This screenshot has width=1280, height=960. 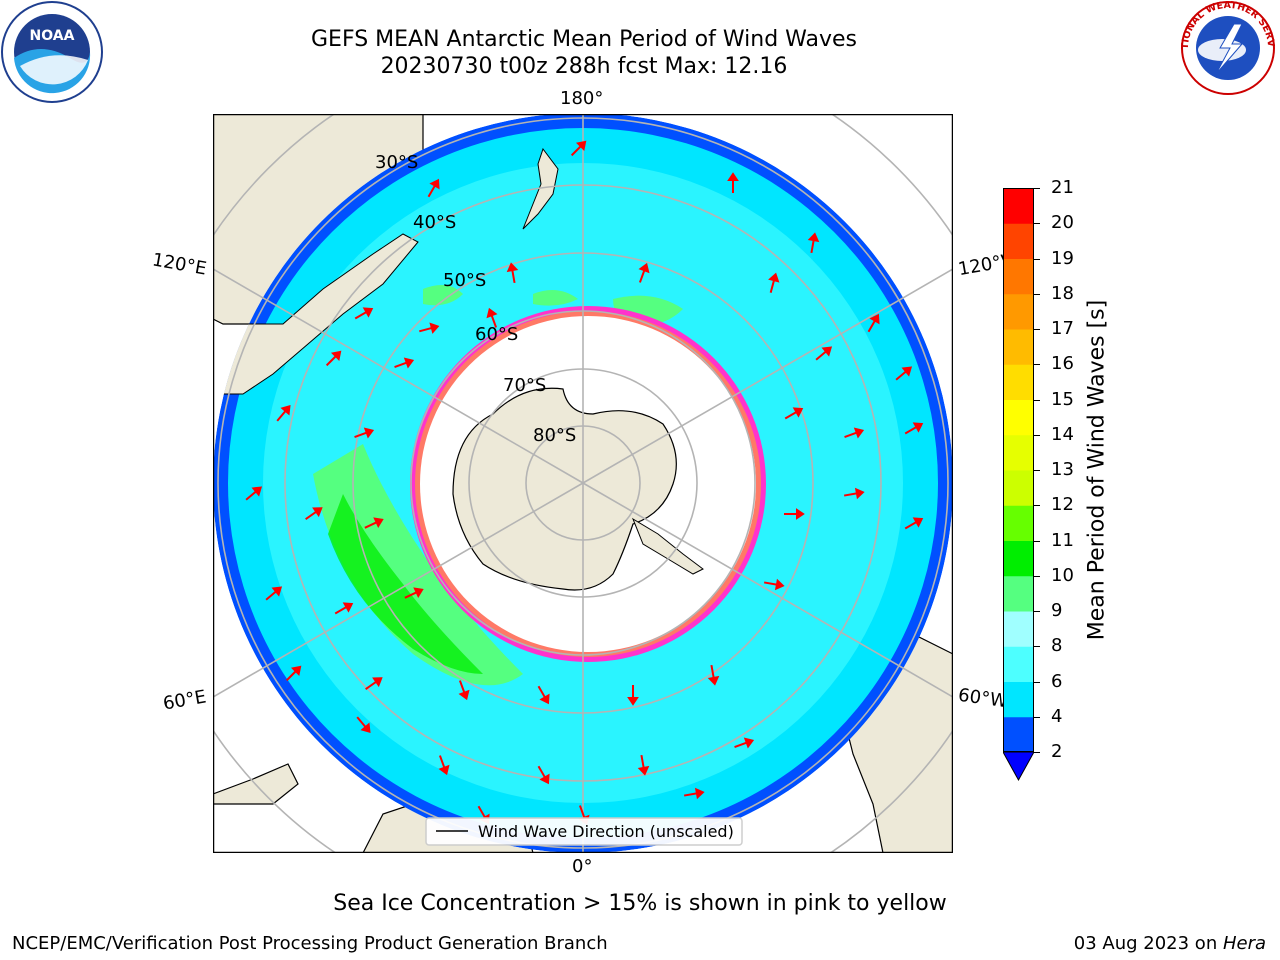 What do you see at coordinates (1057, 610) in the screenshot?
I see `colorbar-tick-label: 9` at bounding box center [1057, 610].